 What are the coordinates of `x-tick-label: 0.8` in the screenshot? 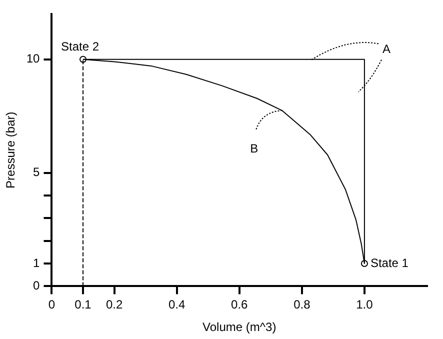 It's located at (302, 305).